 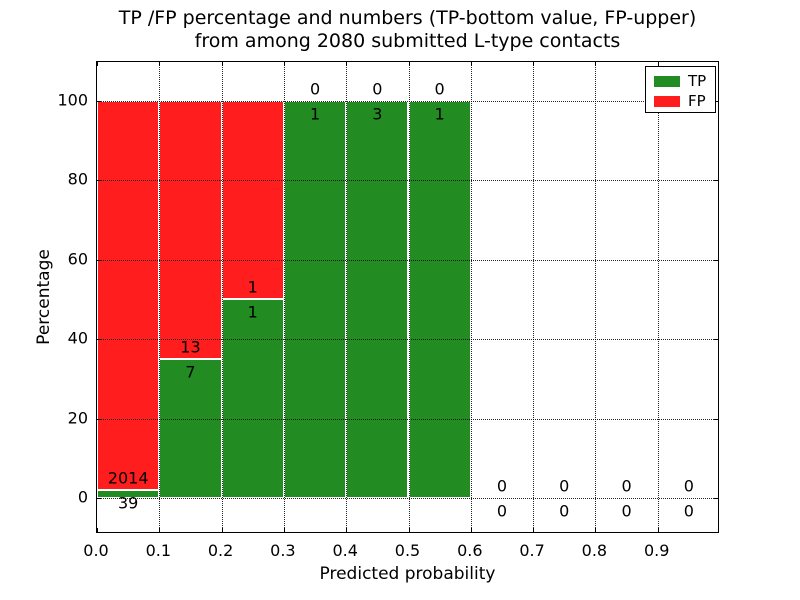 I want to click on legend-label-tp: TP, so click(x=697, y=81).